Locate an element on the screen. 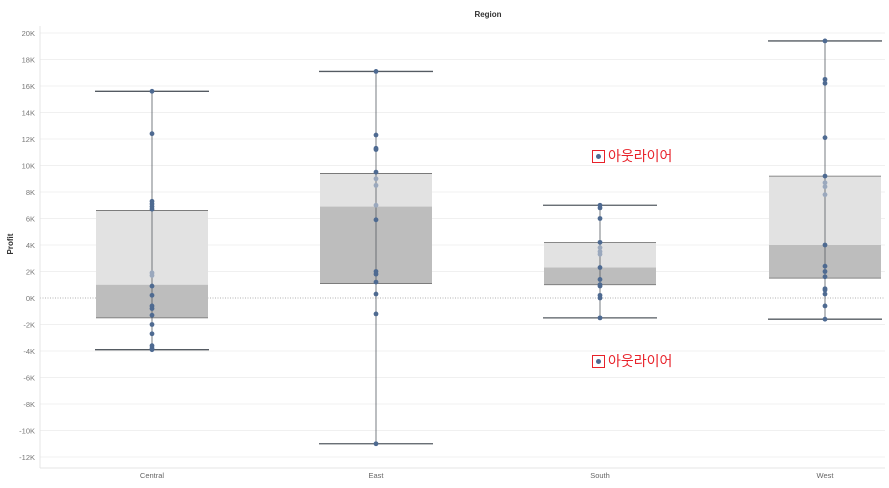 The image size is (889, 488). y-tick-label: 2K is located at coordinates (30, 272).